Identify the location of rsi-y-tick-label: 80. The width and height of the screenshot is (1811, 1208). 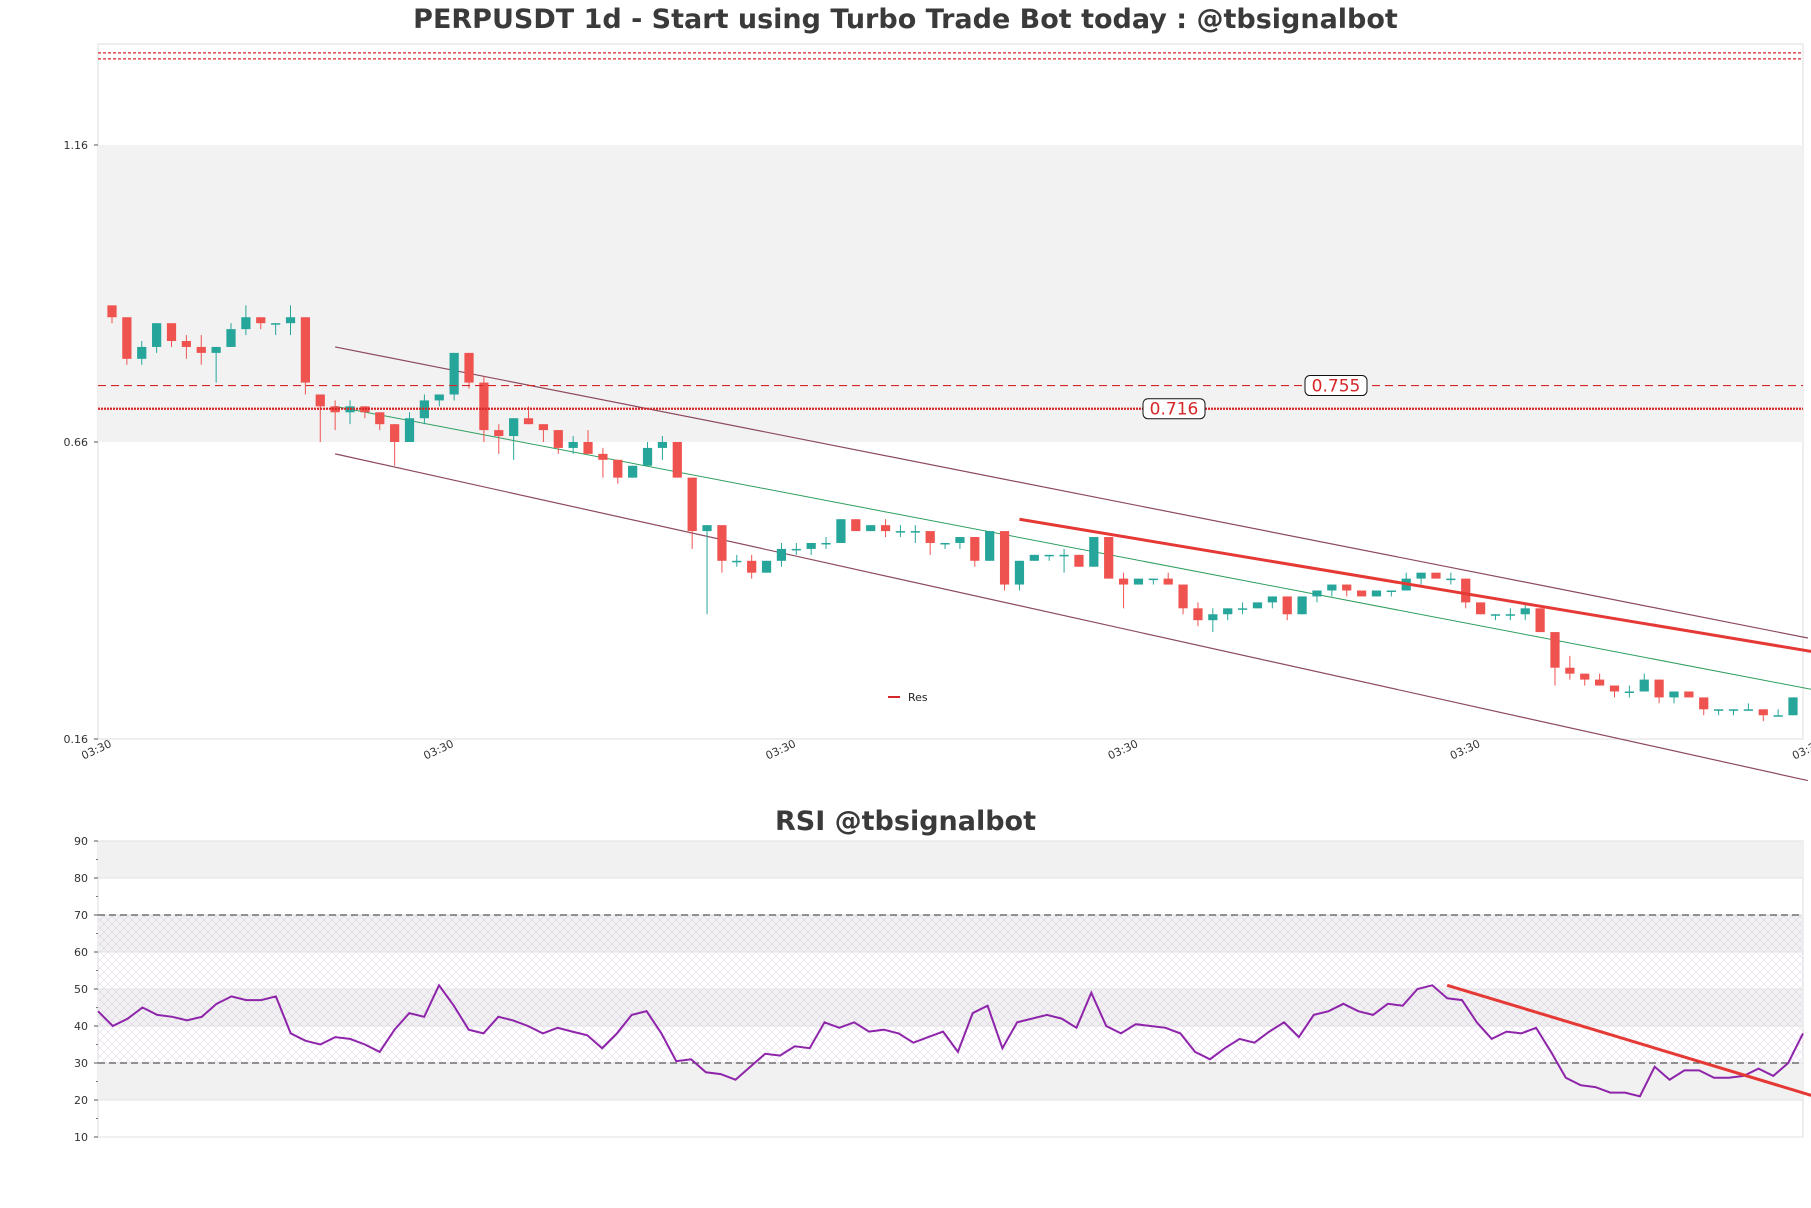
(81, 878).